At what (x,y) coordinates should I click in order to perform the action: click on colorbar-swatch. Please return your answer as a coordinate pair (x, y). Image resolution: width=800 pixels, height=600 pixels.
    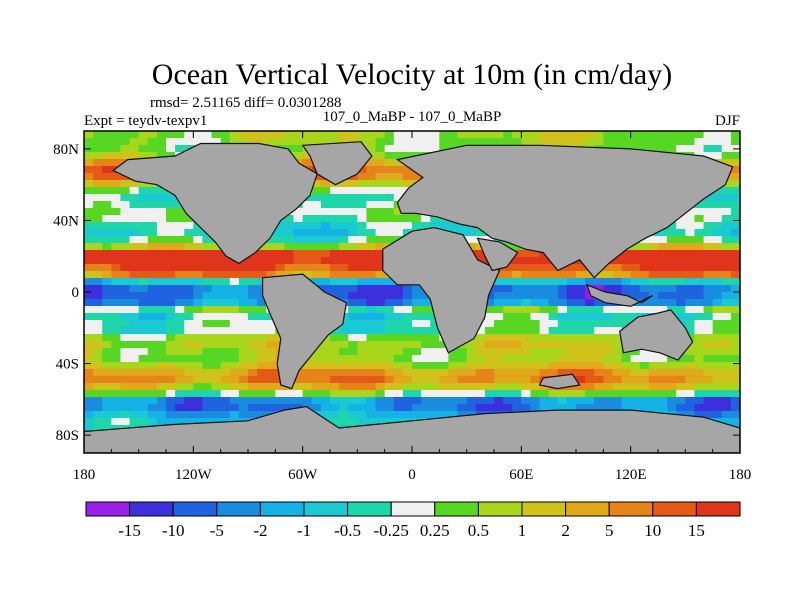
    Looking at the image, I should click on (151, 509).